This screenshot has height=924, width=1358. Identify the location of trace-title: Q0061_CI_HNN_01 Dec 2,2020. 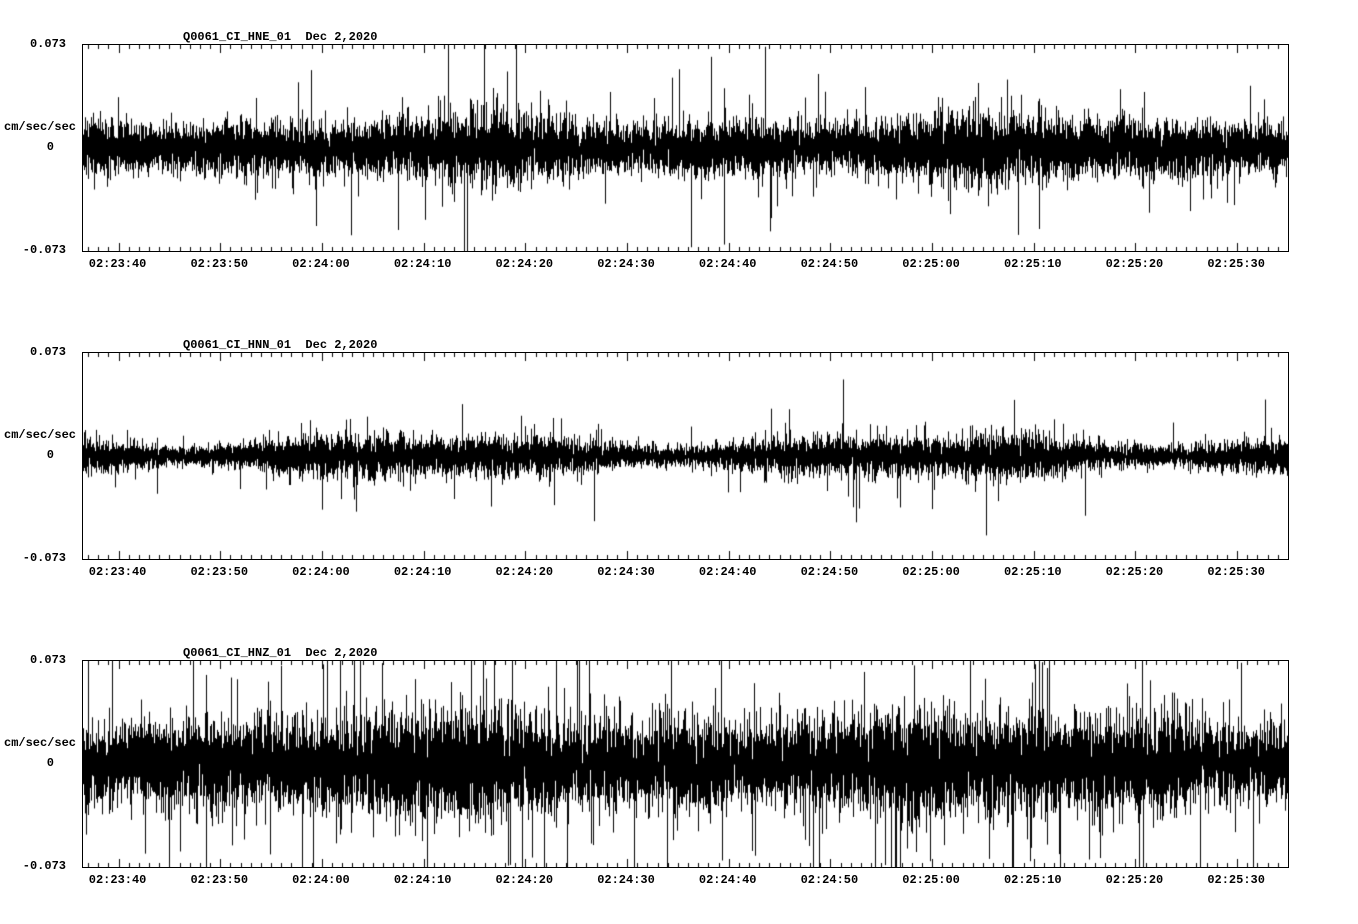
(280, 345).